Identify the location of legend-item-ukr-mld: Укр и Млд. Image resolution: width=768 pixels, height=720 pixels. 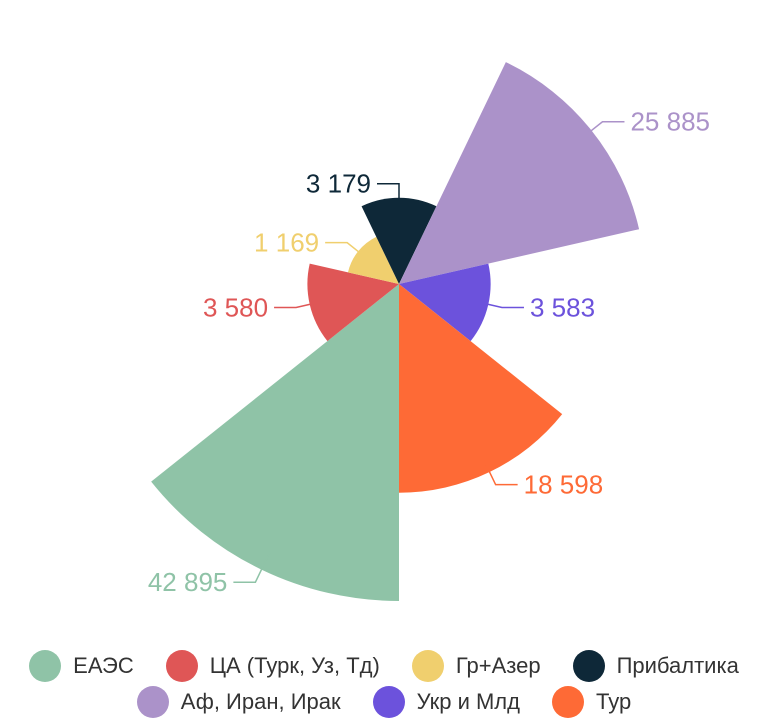
(446, 702).